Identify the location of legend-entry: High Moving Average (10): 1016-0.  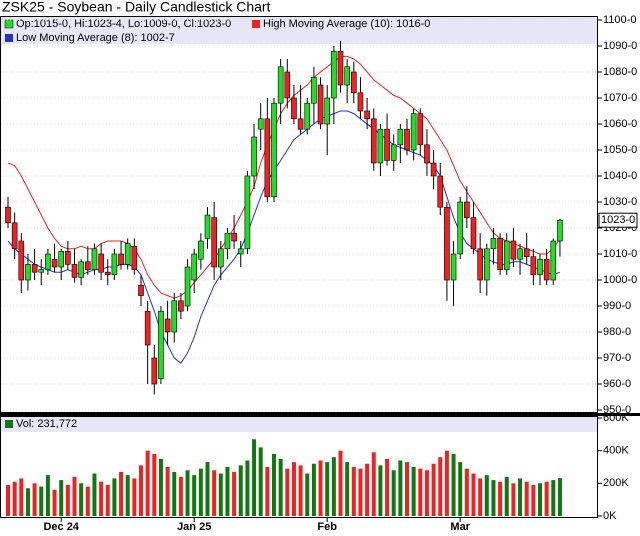
(346, 24).